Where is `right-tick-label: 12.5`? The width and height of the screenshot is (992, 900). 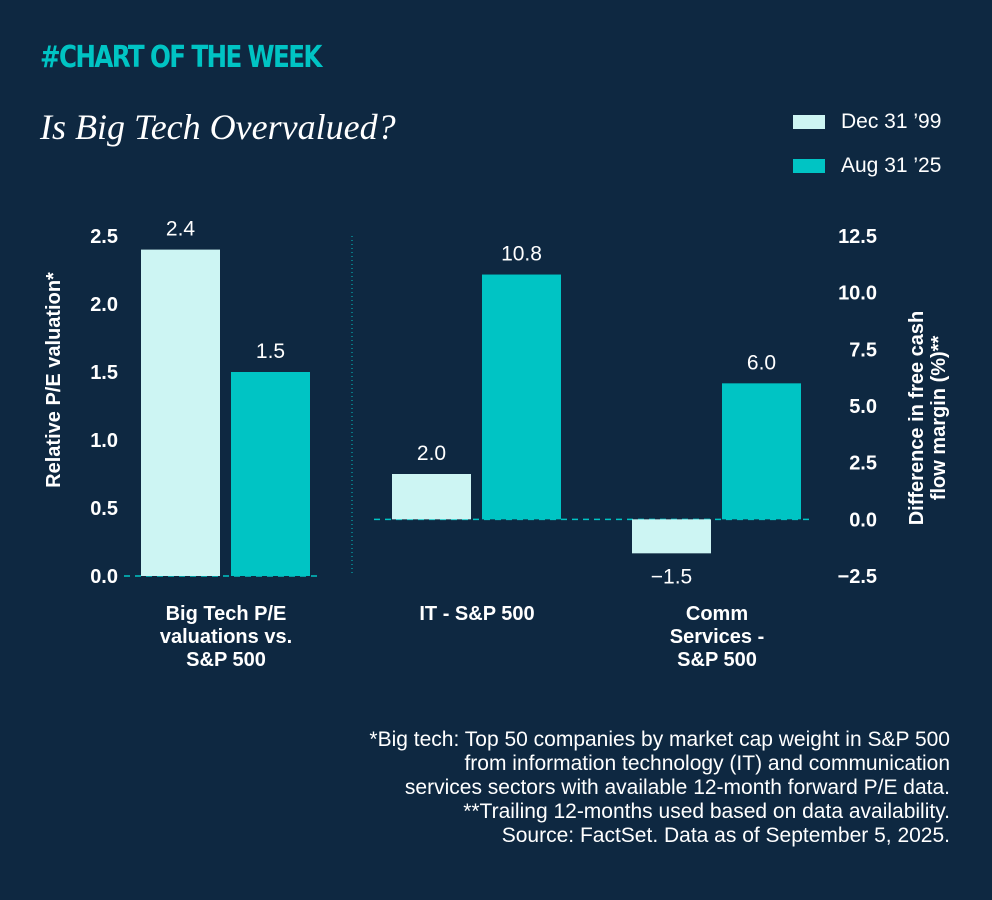 right-tick-label: 12.5 is located at coordinates (857, 237).